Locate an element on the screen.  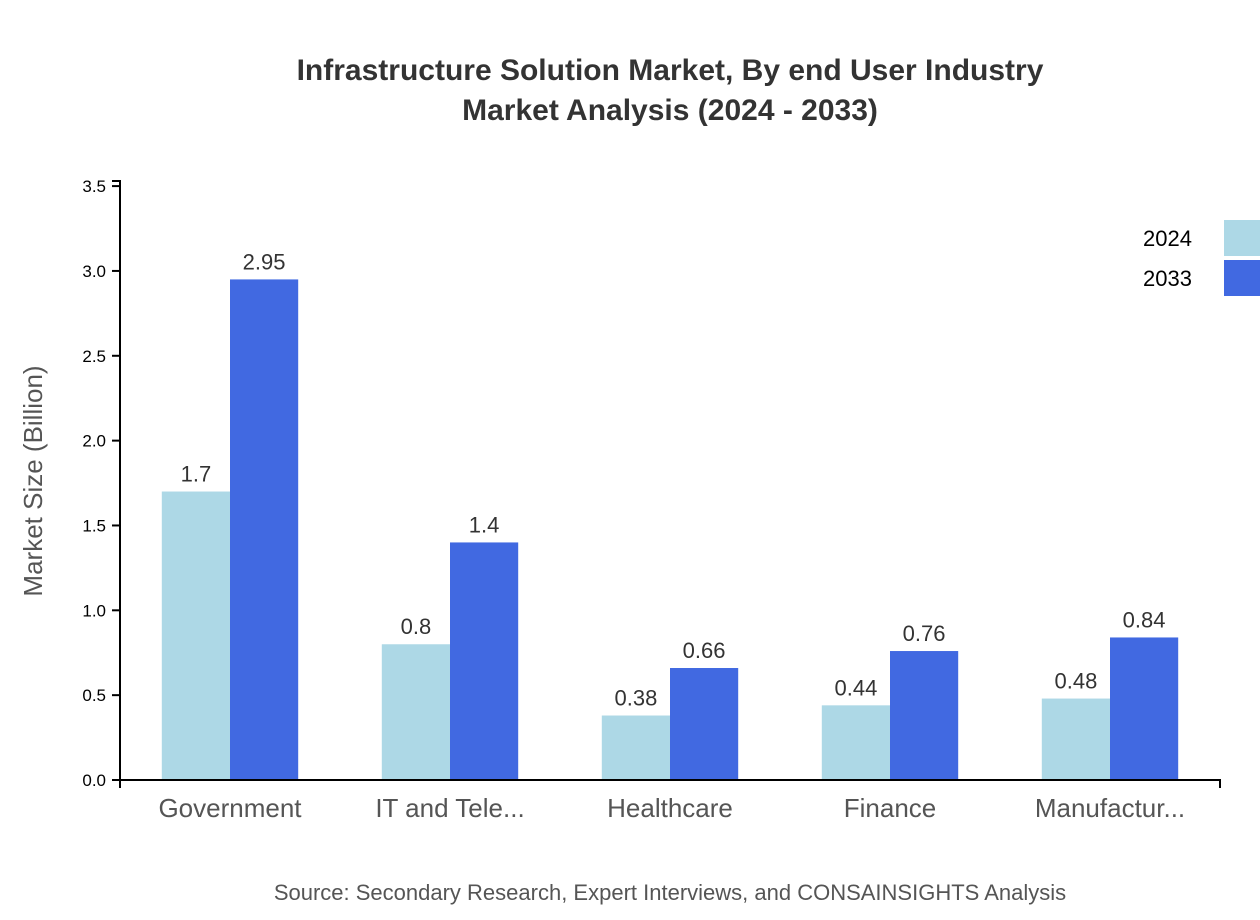
y-tick-label: 1.0 is located at coordinates (94, 610).